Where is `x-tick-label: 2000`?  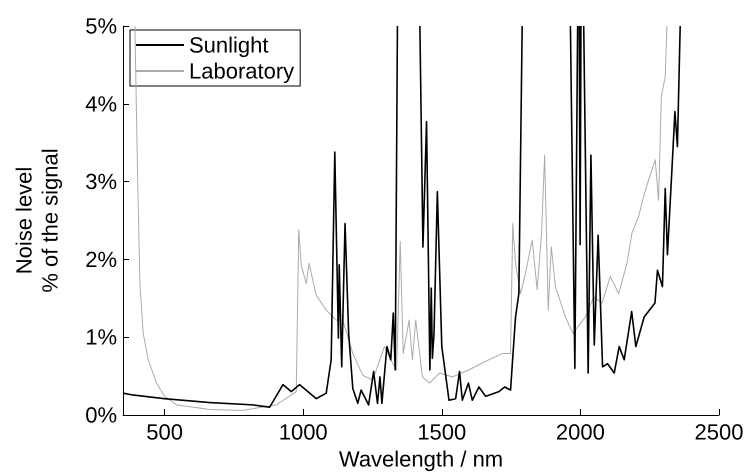 x-tick-label: 2000 is located at coordinates (580, 432).